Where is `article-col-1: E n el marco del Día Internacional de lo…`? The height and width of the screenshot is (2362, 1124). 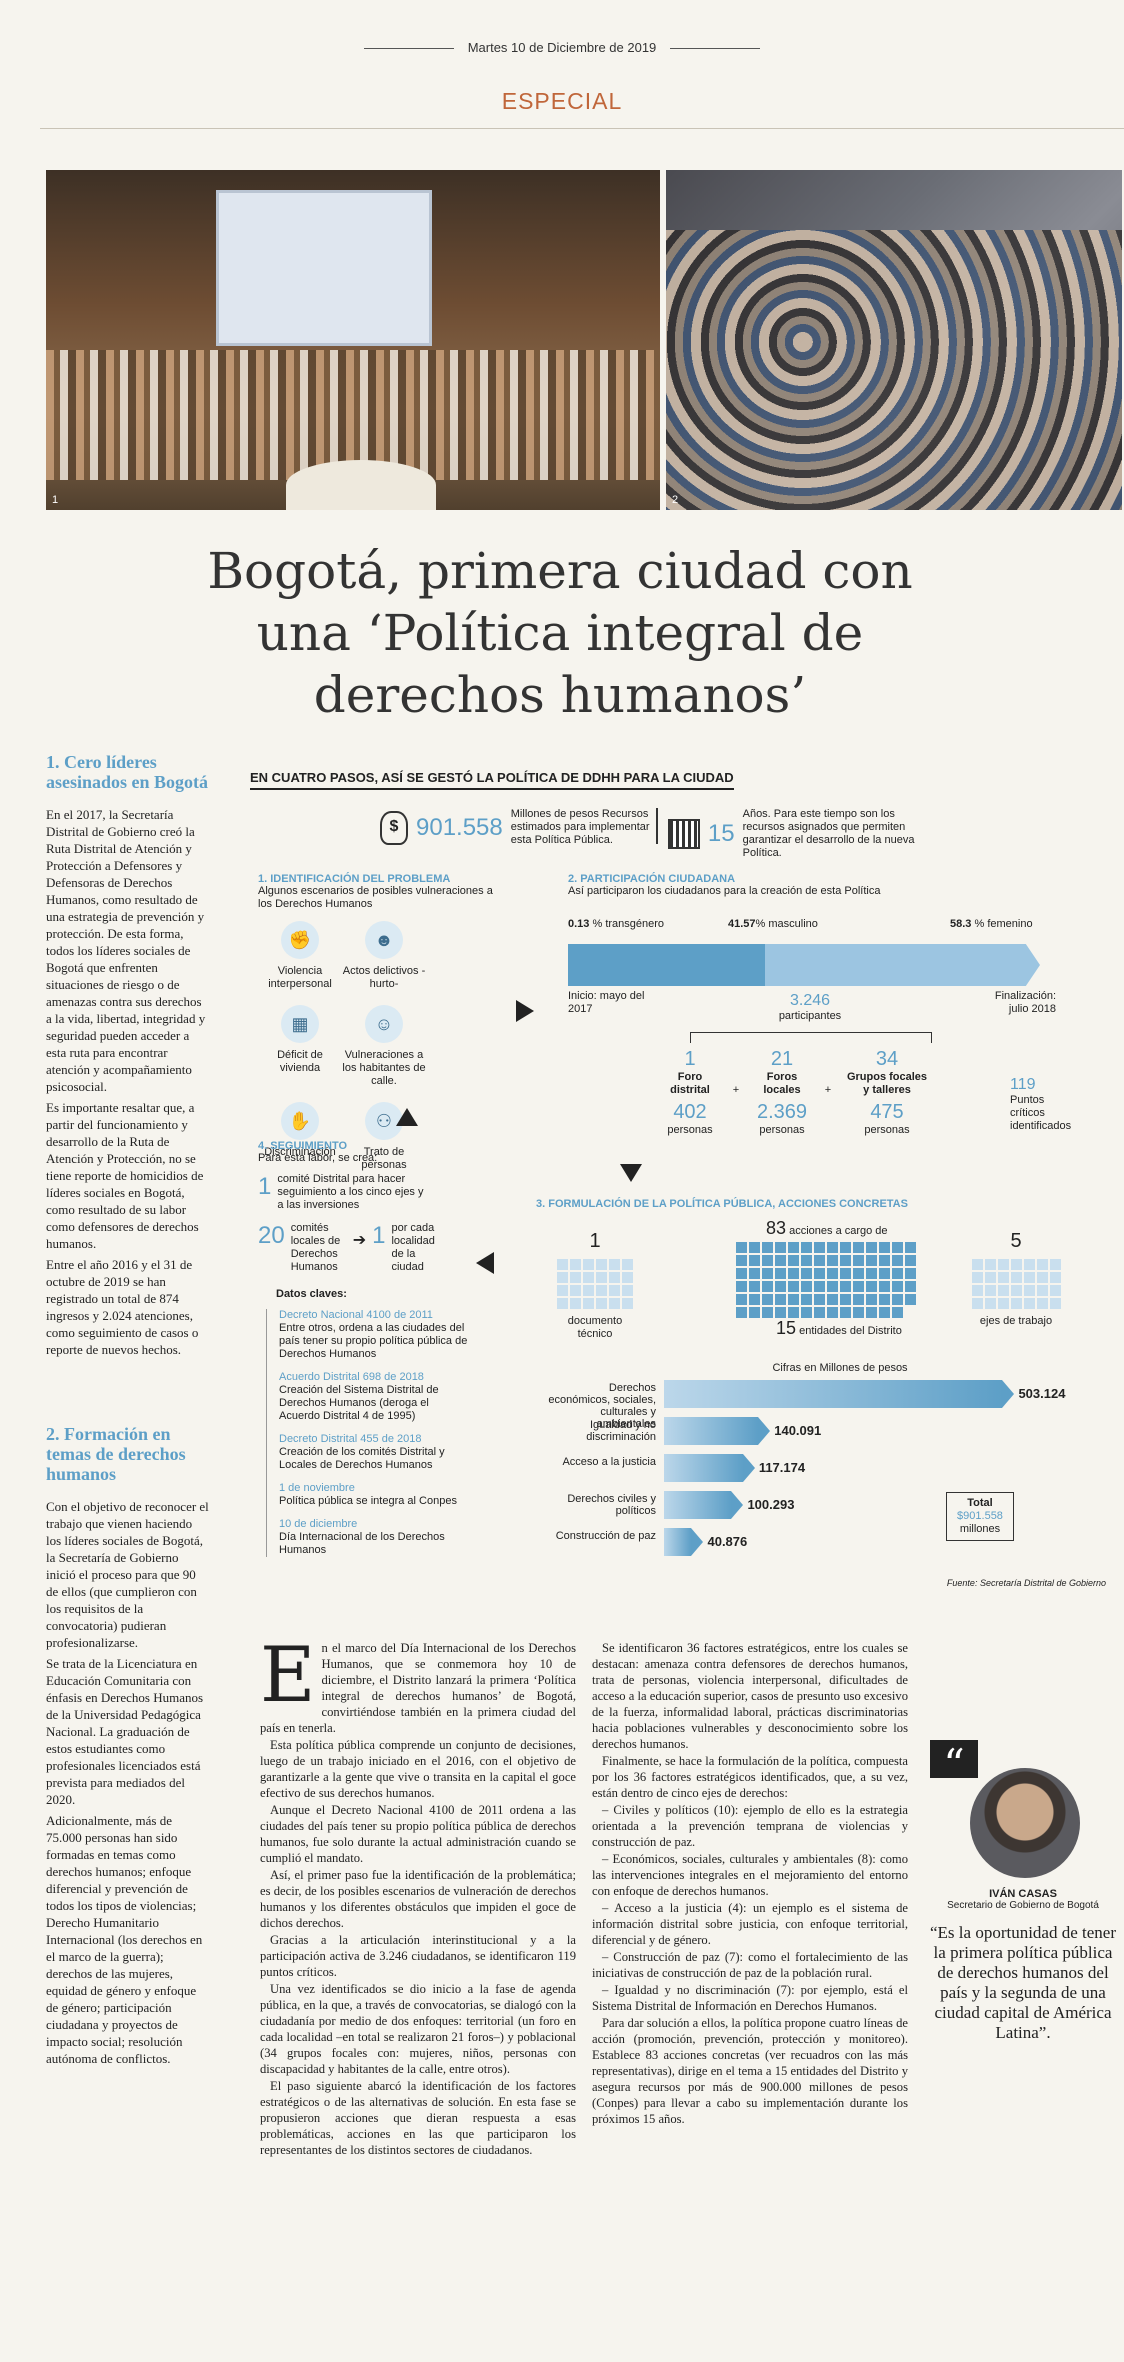 article-col-1: E n el marco del Día Internacional de lo… is located at coordinates (418, 1898).